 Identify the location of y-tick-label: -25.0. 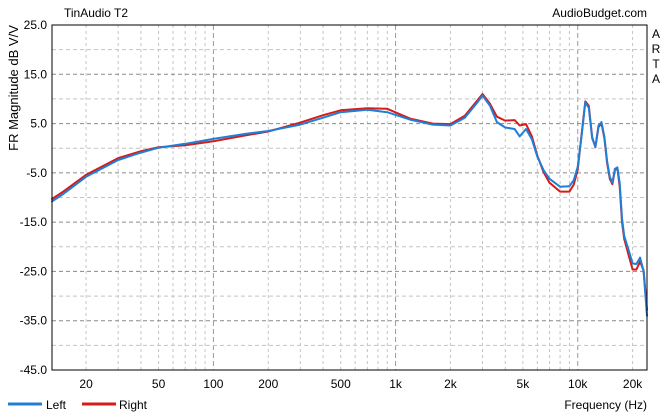
(34, 271).